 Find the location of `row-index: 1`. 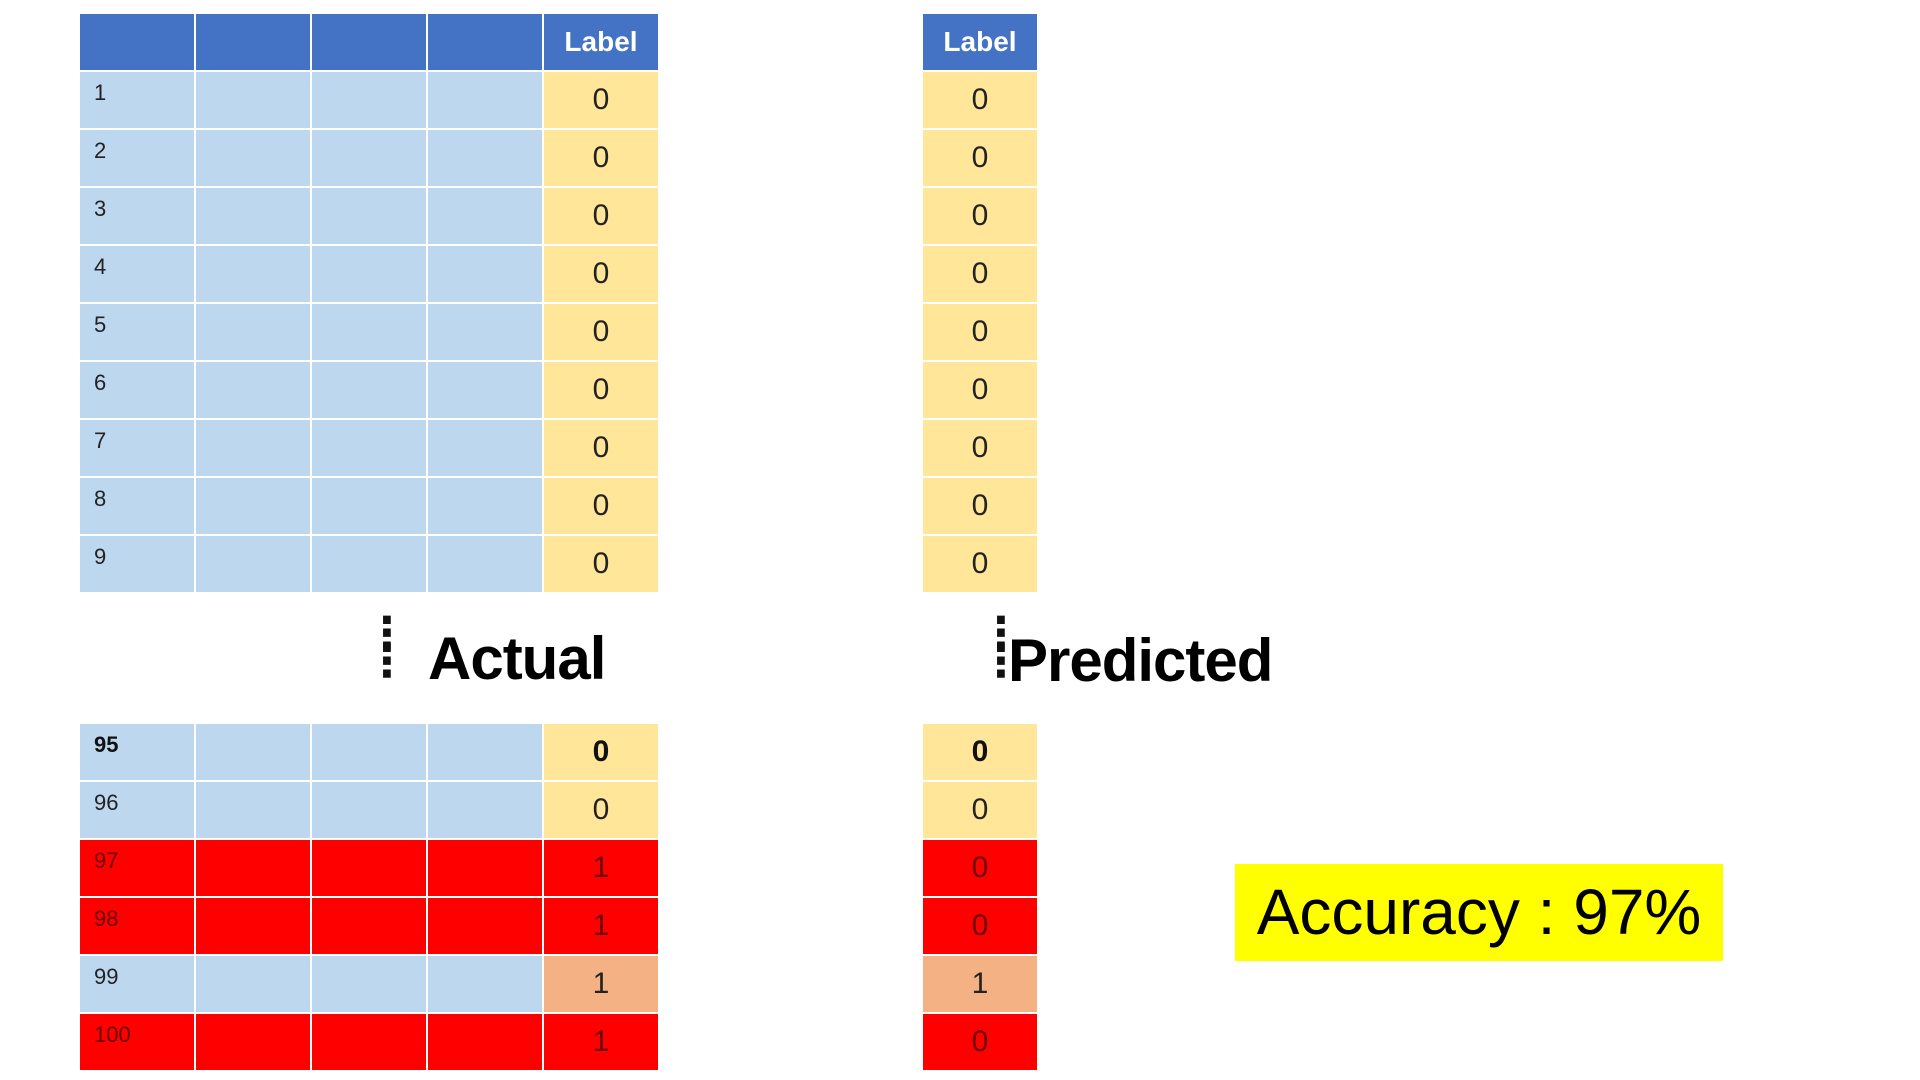

row-index: 1 is located at coordinates (138, 101).